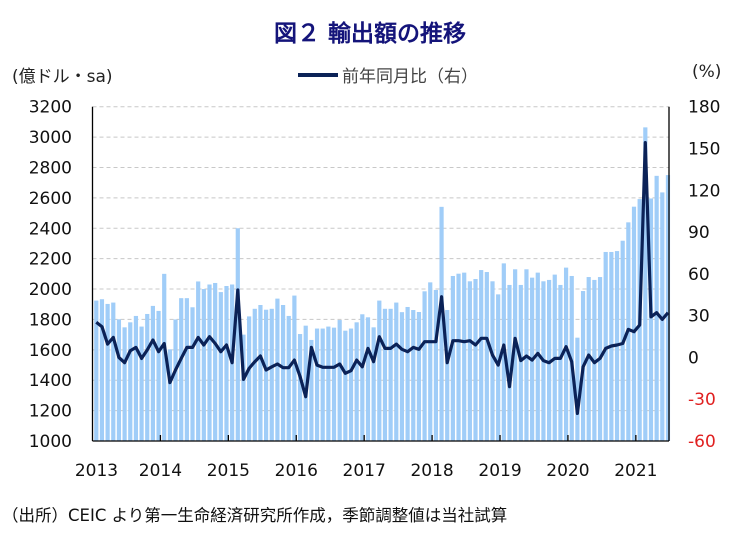 This screenshot has width=740, height=538. Describe the element at coordinates (296, 471) in the screenshot. I see `x-tick-label: 2016` at that location.